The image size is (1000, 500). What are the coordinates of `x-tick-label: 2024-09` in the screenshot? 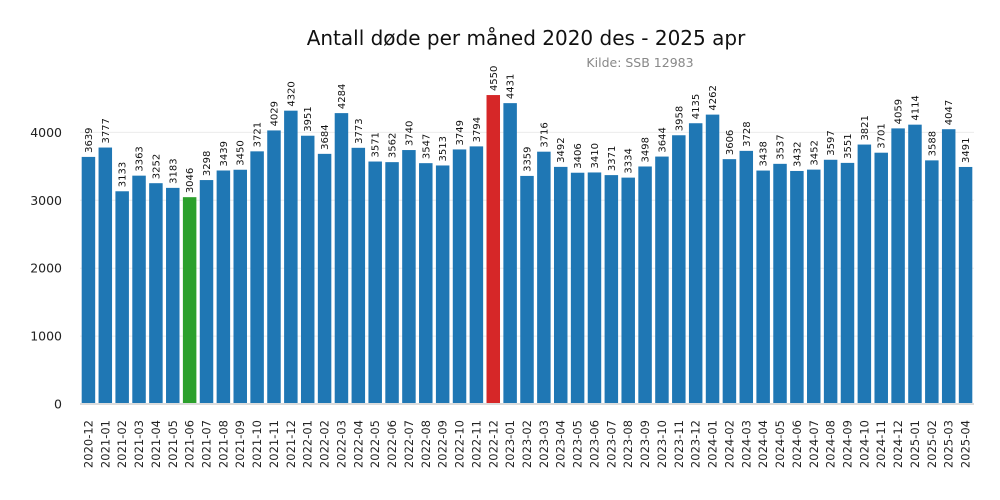 It's located at (847, 444).